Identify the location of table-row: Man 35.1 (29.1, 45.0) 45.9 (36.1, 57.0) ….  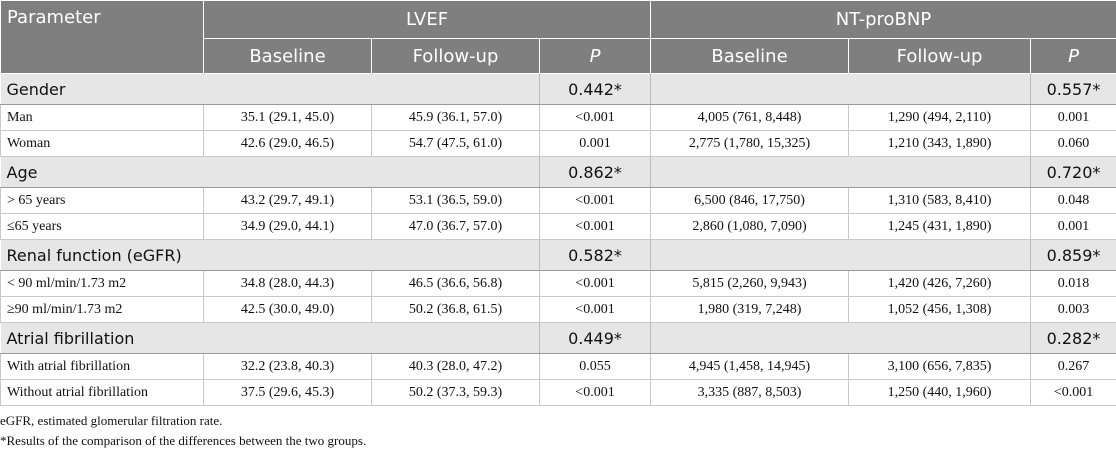
(558, 117).